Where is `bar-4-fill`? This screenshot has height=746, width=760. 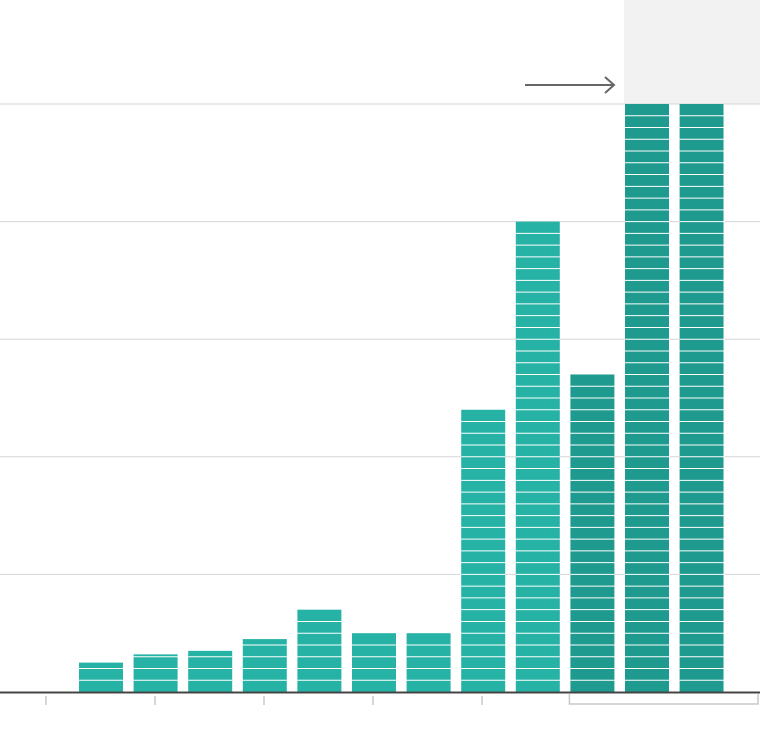 bar-4-fill is located at coordinates (264, 665).